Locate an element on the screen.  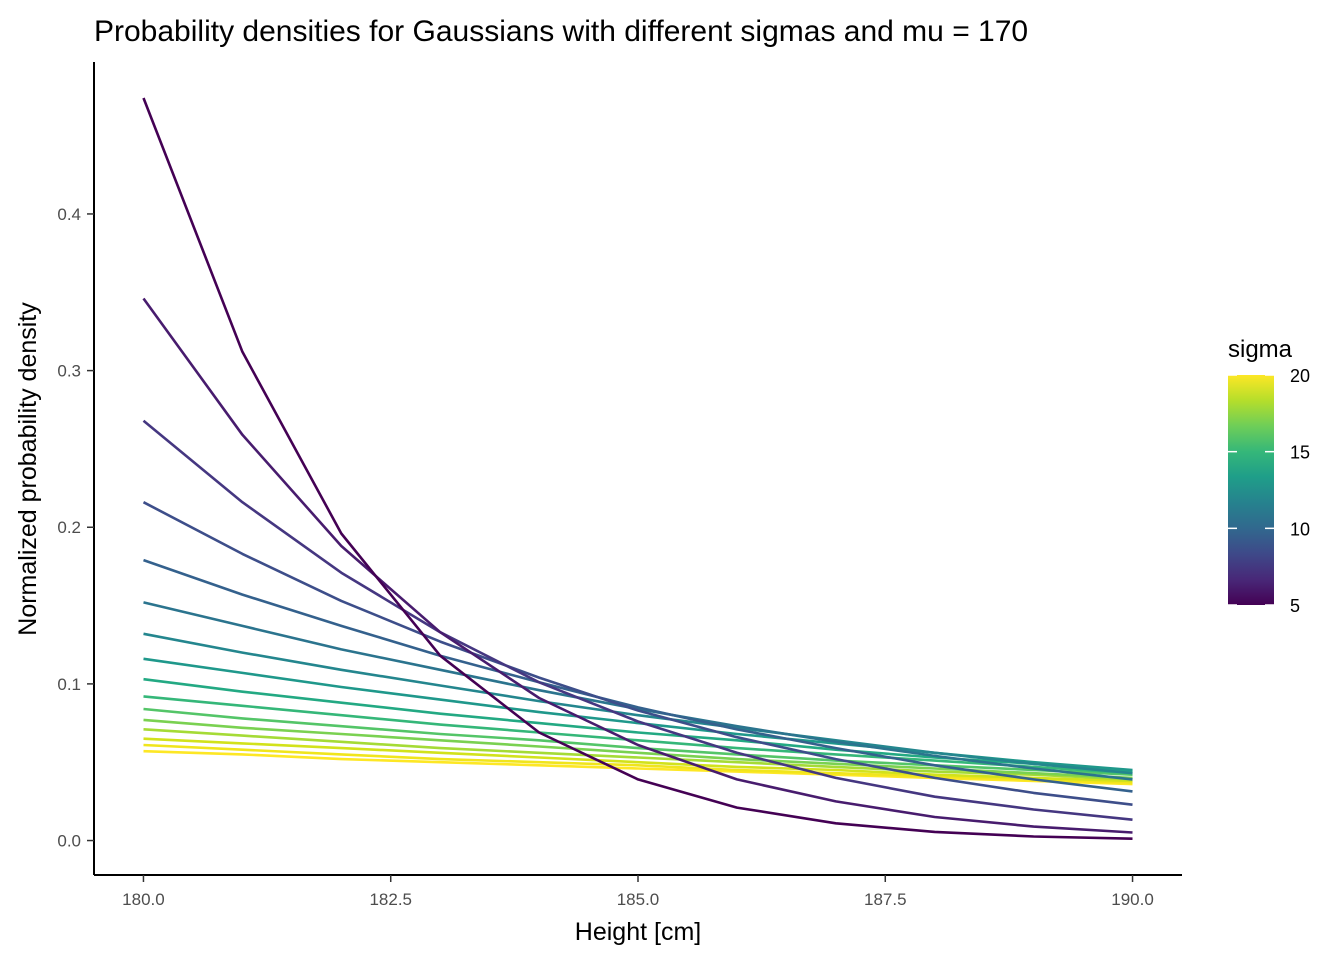
colorbar-ticks: 5 10 15 20 is located at coordinates (1269, 491).